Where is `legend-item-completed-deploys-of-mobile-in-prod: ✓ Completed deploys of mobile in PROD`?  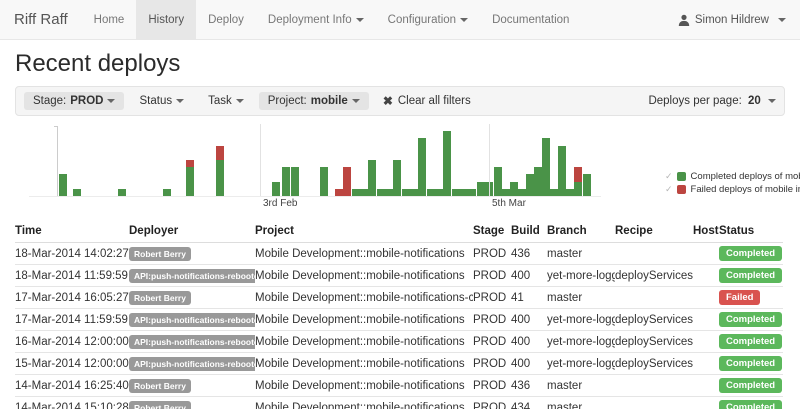
legend-item-completed-deploys-of-mobile-in-prod: ✓ Completed deploys of mobile in PROD is located at coordinates (732, 176).